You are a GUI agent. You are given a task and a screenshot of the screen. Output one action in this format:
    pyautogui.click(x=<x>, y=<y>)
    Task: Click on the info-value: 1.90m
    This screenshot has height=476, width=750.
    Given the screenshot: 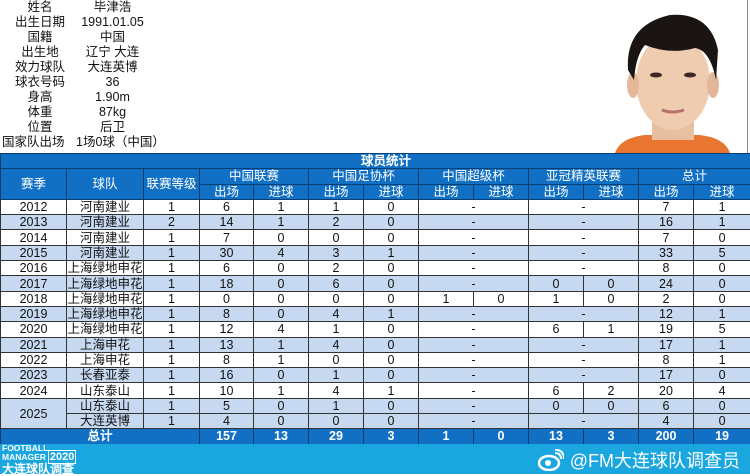 What is the action you would take?
    pyautogui.click(x=112, y=97)
    